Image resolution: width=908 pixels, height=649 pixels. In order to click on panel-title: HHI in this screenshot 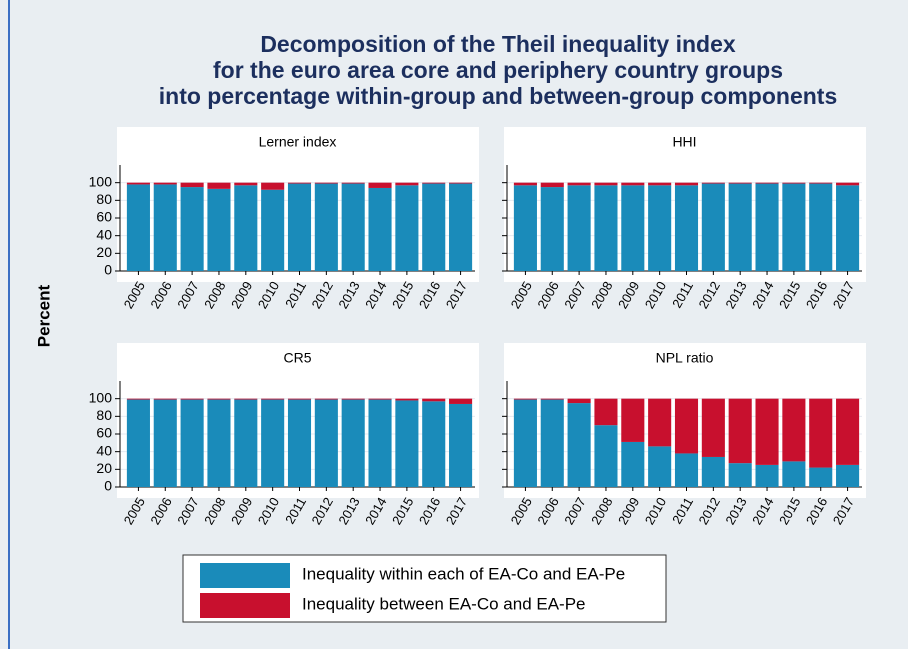, I will do `click(684, 142)`.